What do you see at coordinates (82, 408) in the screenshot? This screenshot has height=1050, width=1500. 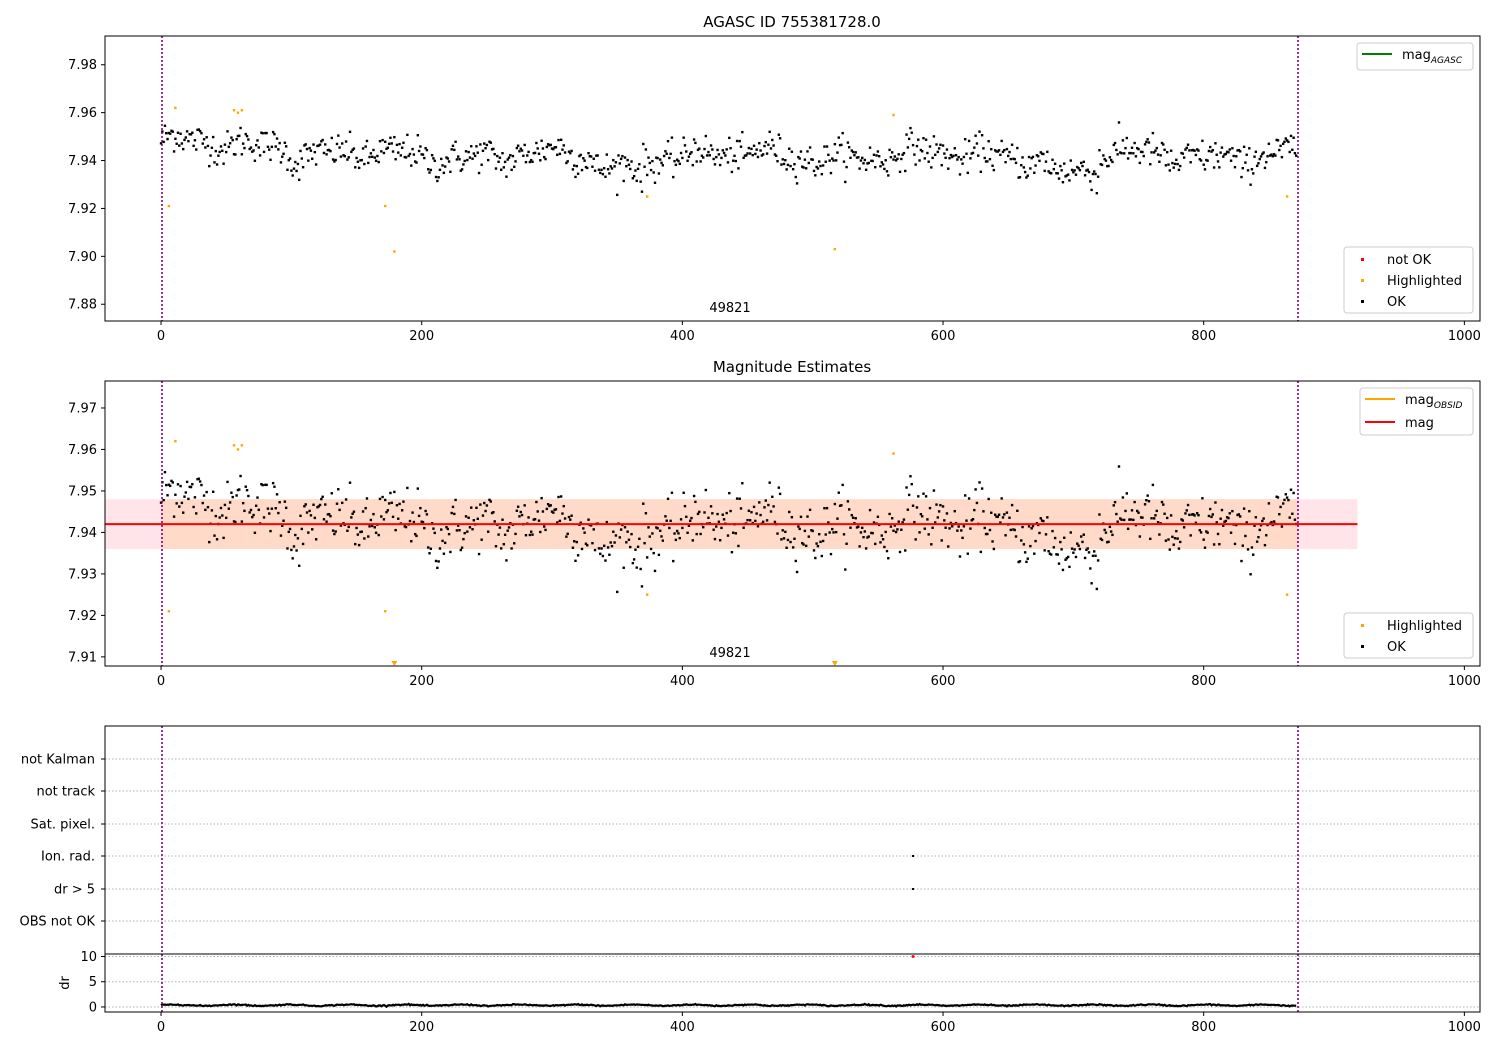 I see `y-tick-label: 7.97` at bounding box center [82, 408].